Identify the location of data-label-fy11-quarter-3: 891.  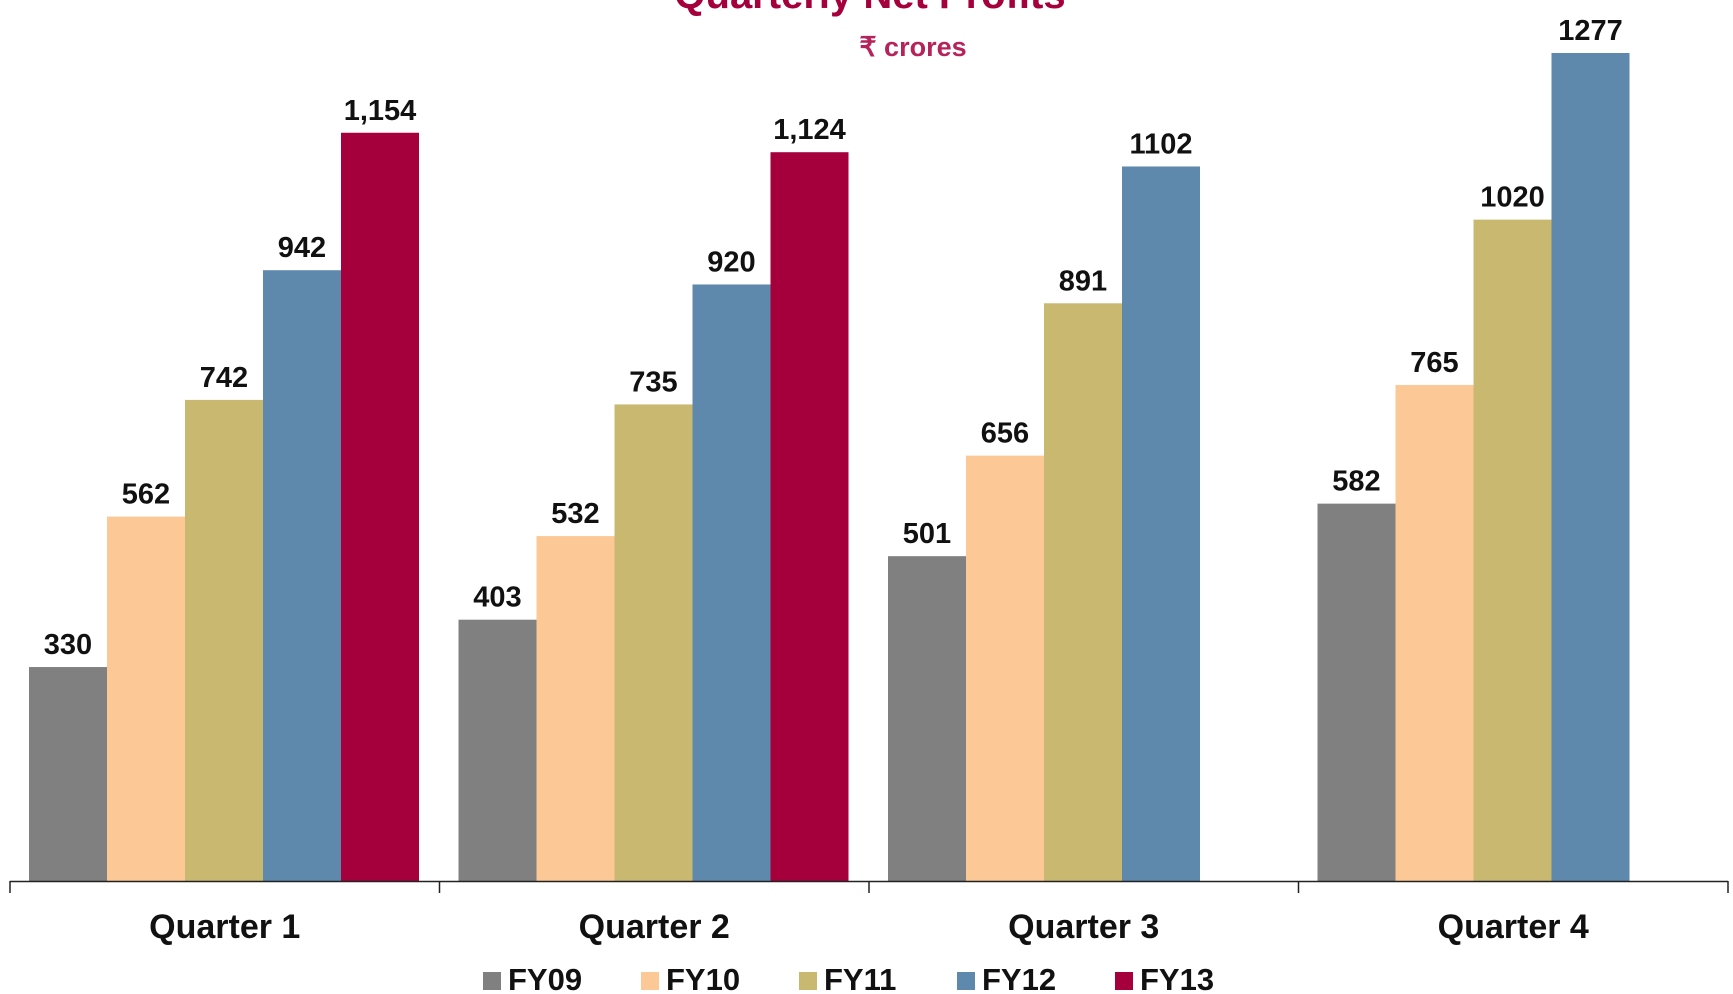
(1083, 281).